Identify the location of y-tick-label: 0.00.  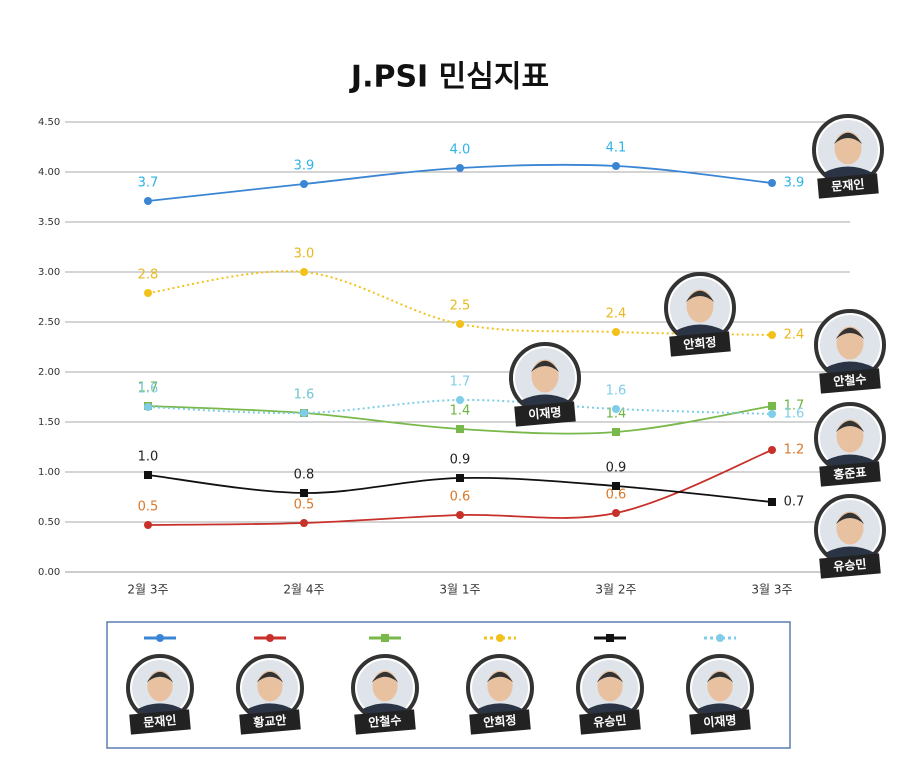
(49, 572).